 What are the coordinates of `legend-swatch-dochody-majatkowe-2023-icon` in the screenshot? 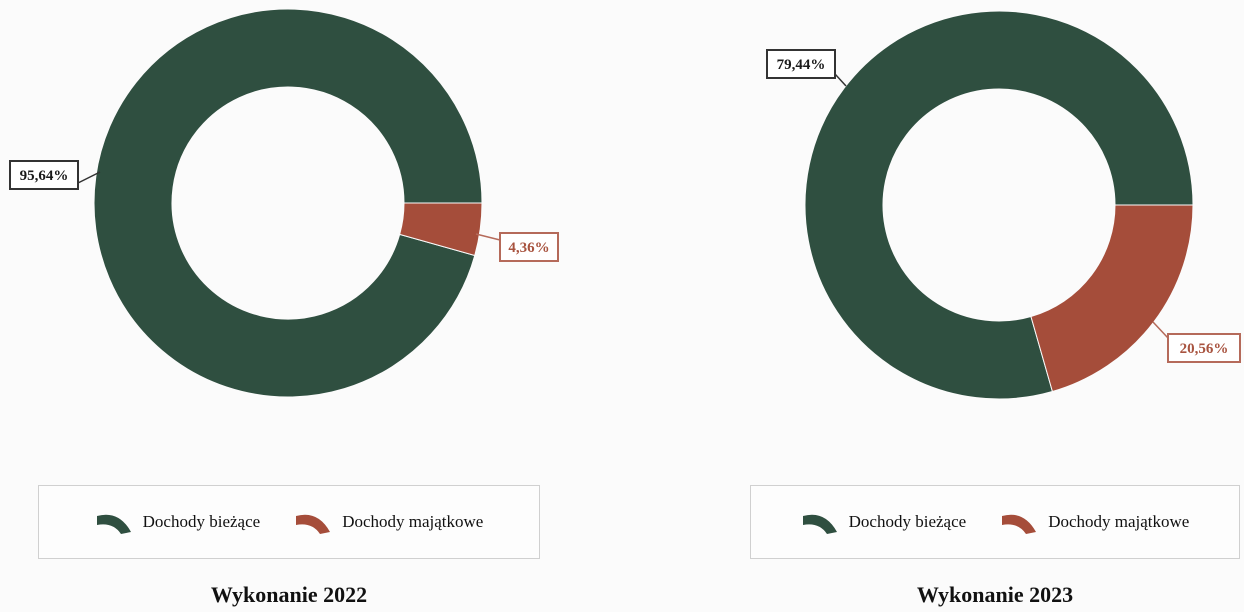 It's located at (1019, 524).